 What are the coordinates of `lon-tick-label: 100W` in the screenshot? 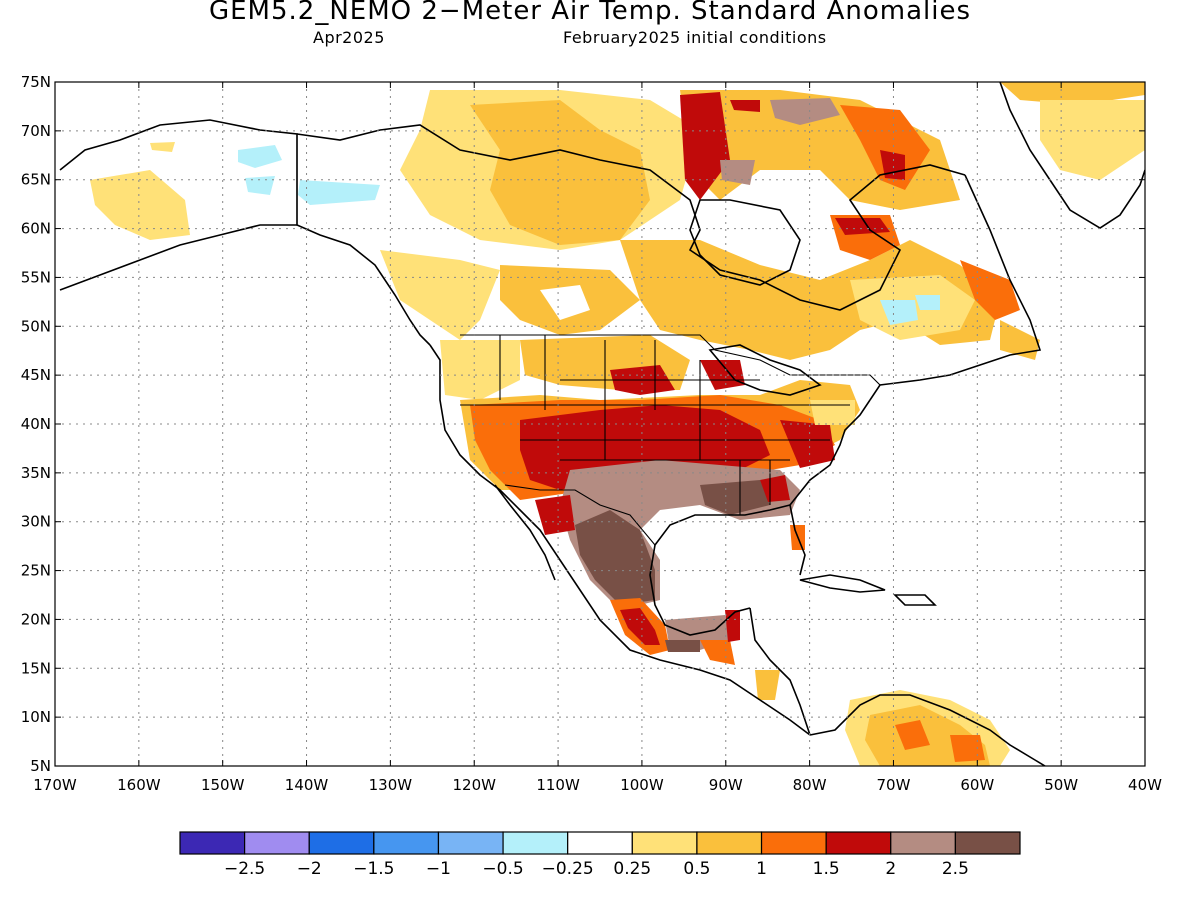 It's located at (642, 785).